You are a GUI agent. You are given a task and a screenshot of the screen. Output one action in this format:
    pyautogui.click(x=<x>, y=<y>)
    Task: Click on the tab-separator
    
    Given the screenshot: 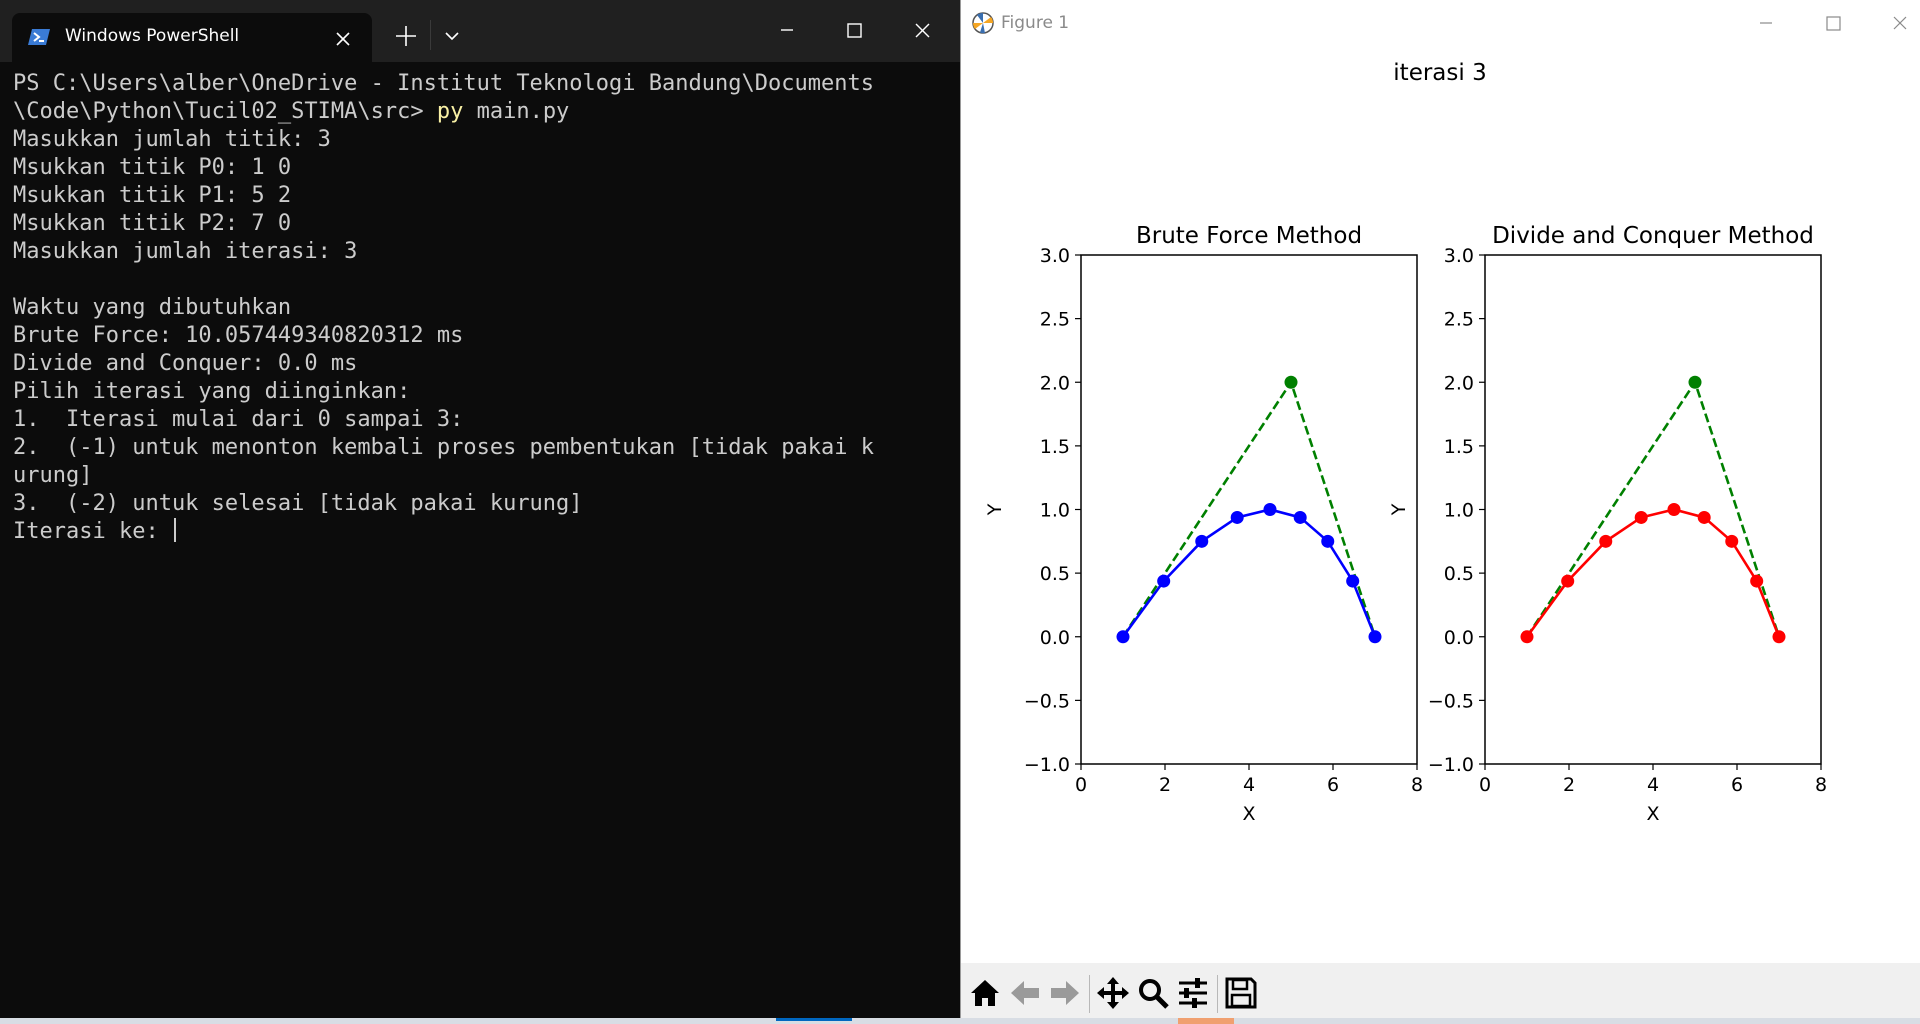 What is the action you would take?
    pyautogui.click(x=430, y=35)
    